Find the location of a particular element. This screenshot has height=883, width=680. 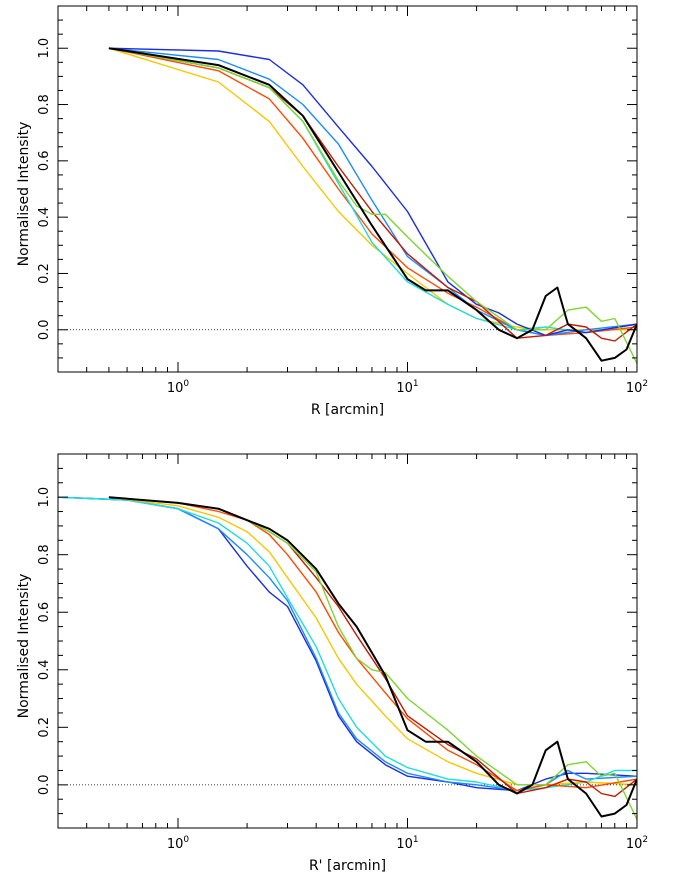

x-axis-title: R [arcmin] is located at coordinates (347, 410).